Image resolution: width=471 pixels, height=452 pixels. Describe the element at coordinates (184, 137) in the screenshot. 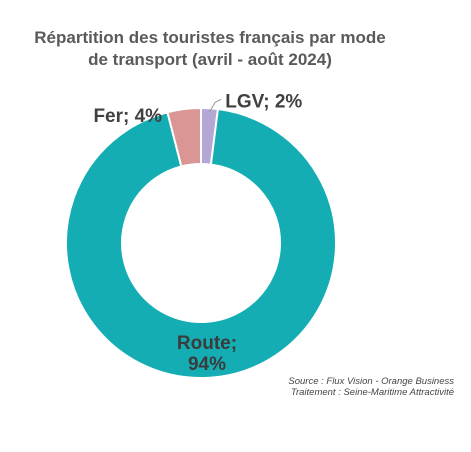

I see `slice-fer` at that location.